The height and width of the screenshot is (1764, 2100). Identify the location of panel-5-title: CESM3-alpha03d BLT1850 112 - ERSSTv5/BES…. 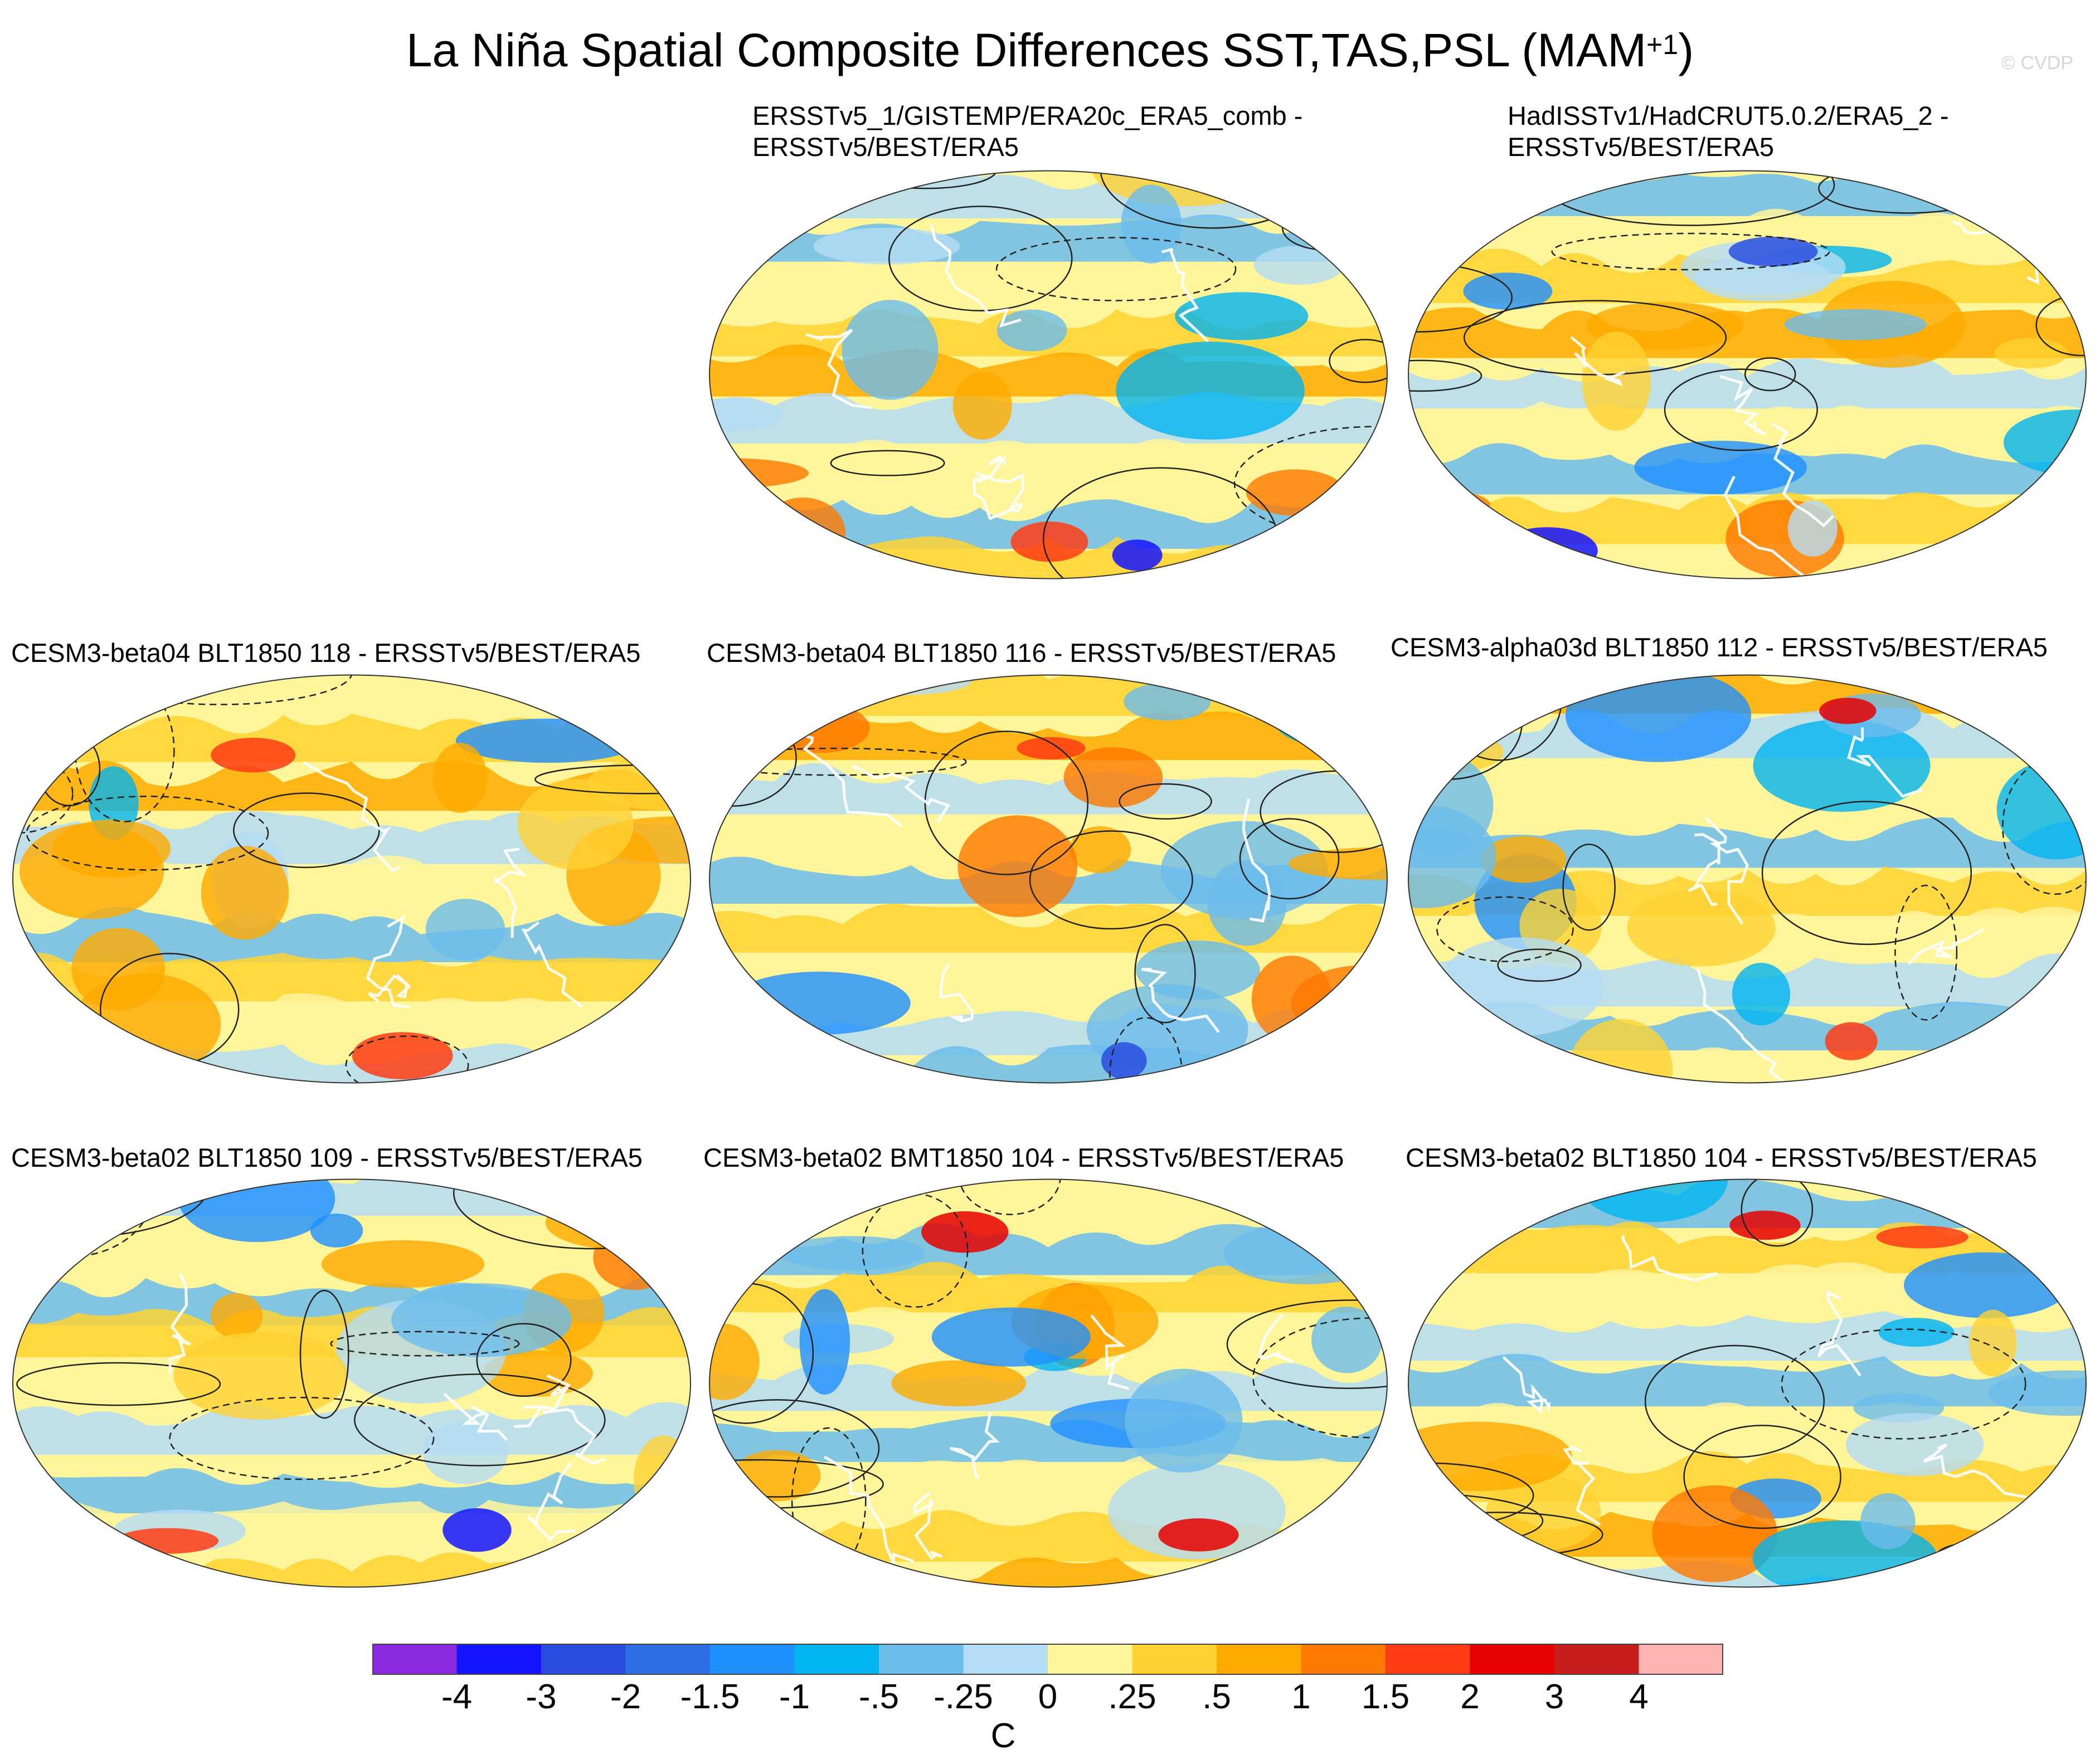
(1719, 647).